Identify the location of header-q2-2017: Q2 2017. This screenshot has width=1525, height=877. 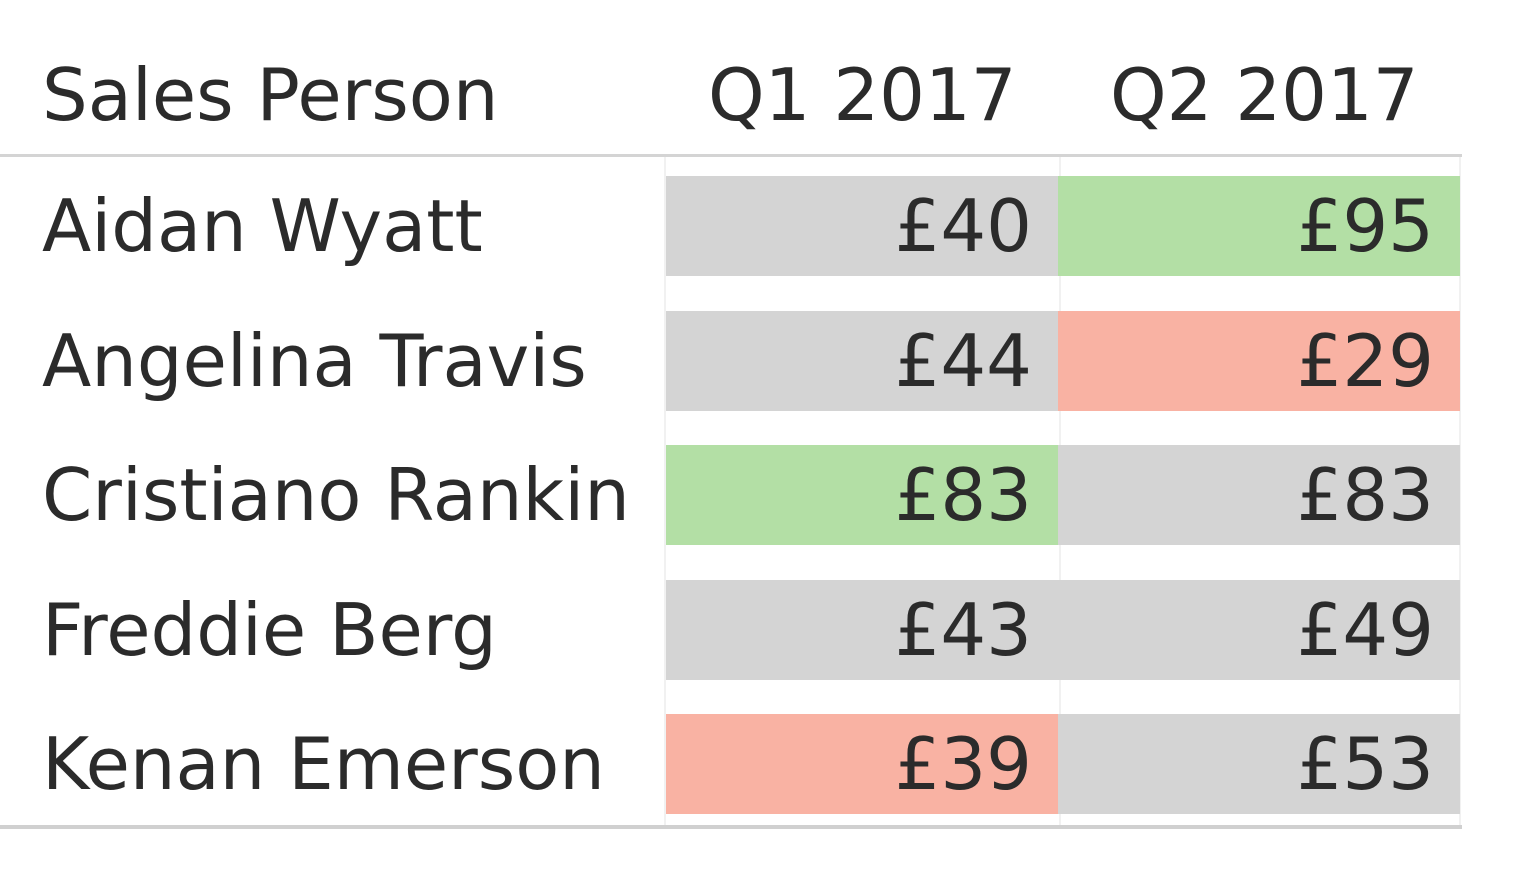
(1264, 95).